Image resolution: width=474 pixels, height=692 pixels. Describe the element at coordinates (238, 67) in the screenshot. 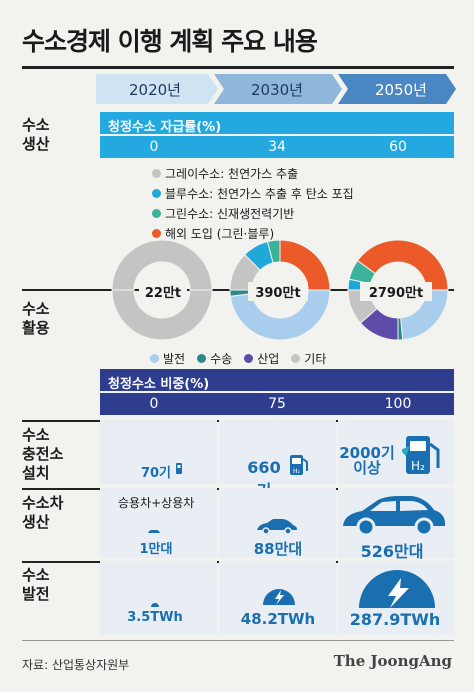

I see `title-divider` at that location.